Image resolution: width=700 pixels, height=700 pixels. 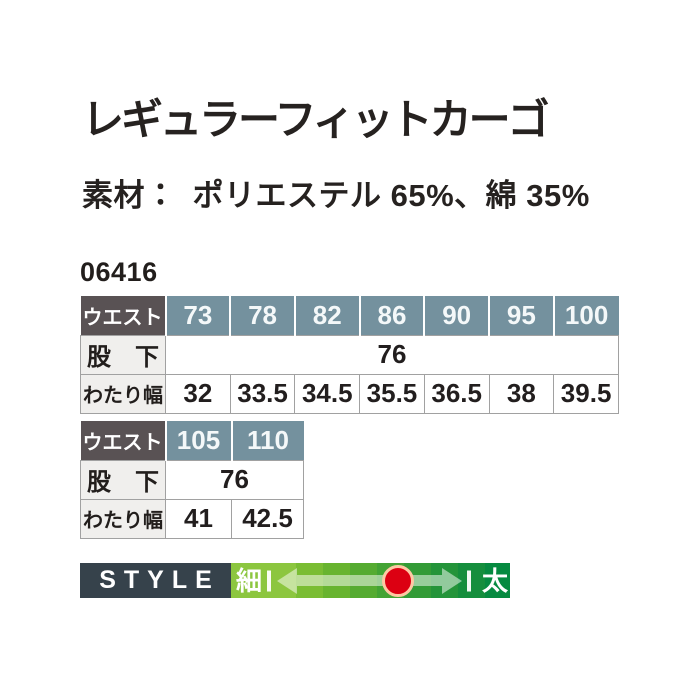 I want to click on thigh-width-cell: 42.5, so click(x=267, y=518).